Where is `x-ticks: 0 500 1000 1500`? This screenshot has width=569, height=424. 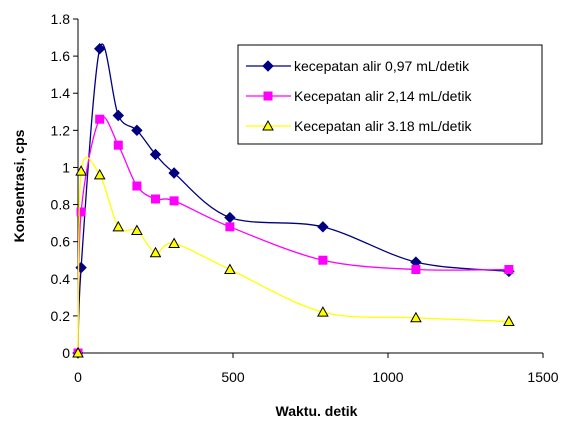 x-ticks: 0 500 1000 1500 is located at coordinates (316, 369).